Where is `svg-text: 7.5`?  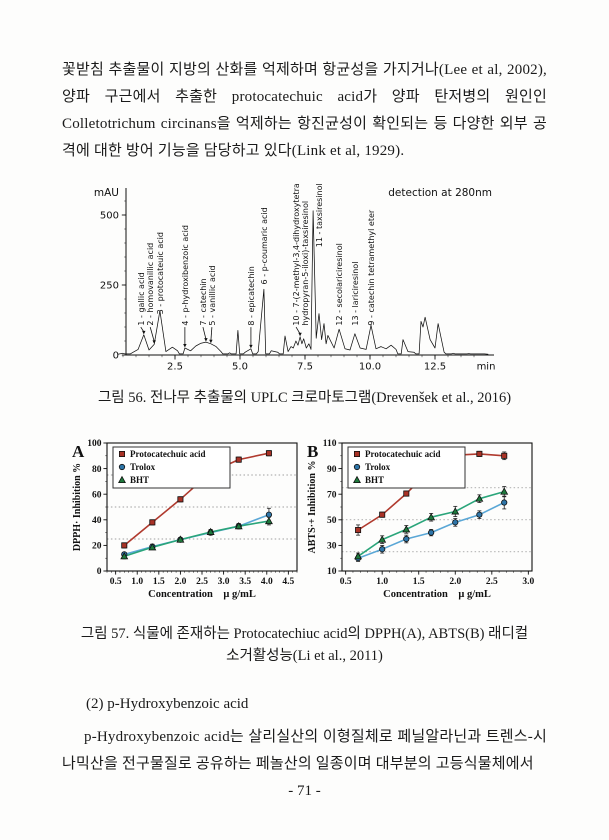 svg-text: 7.5 is located at coordinates (305, 367).